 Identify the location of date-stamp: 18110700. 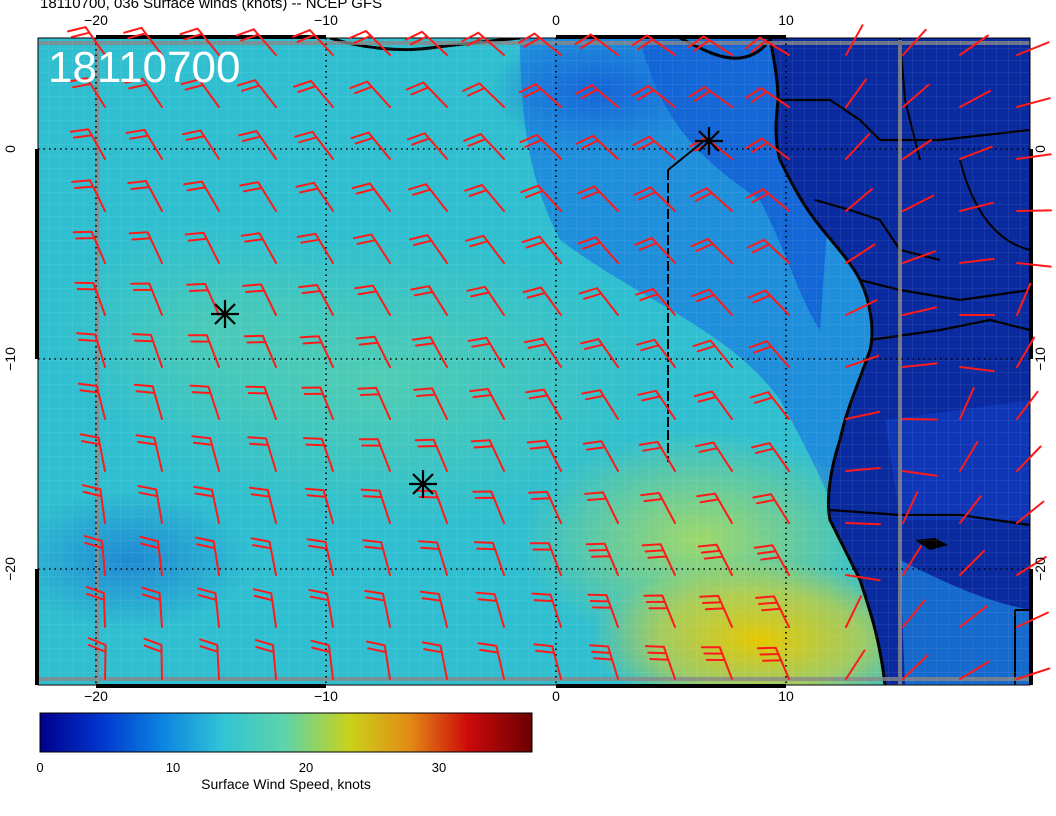
(144, 67).